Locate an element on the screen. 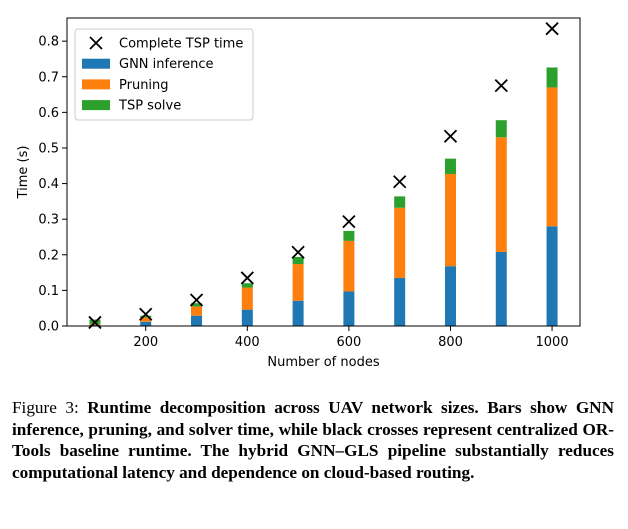  y-tick-label: 0.7 is located at coordinates (48, 77).